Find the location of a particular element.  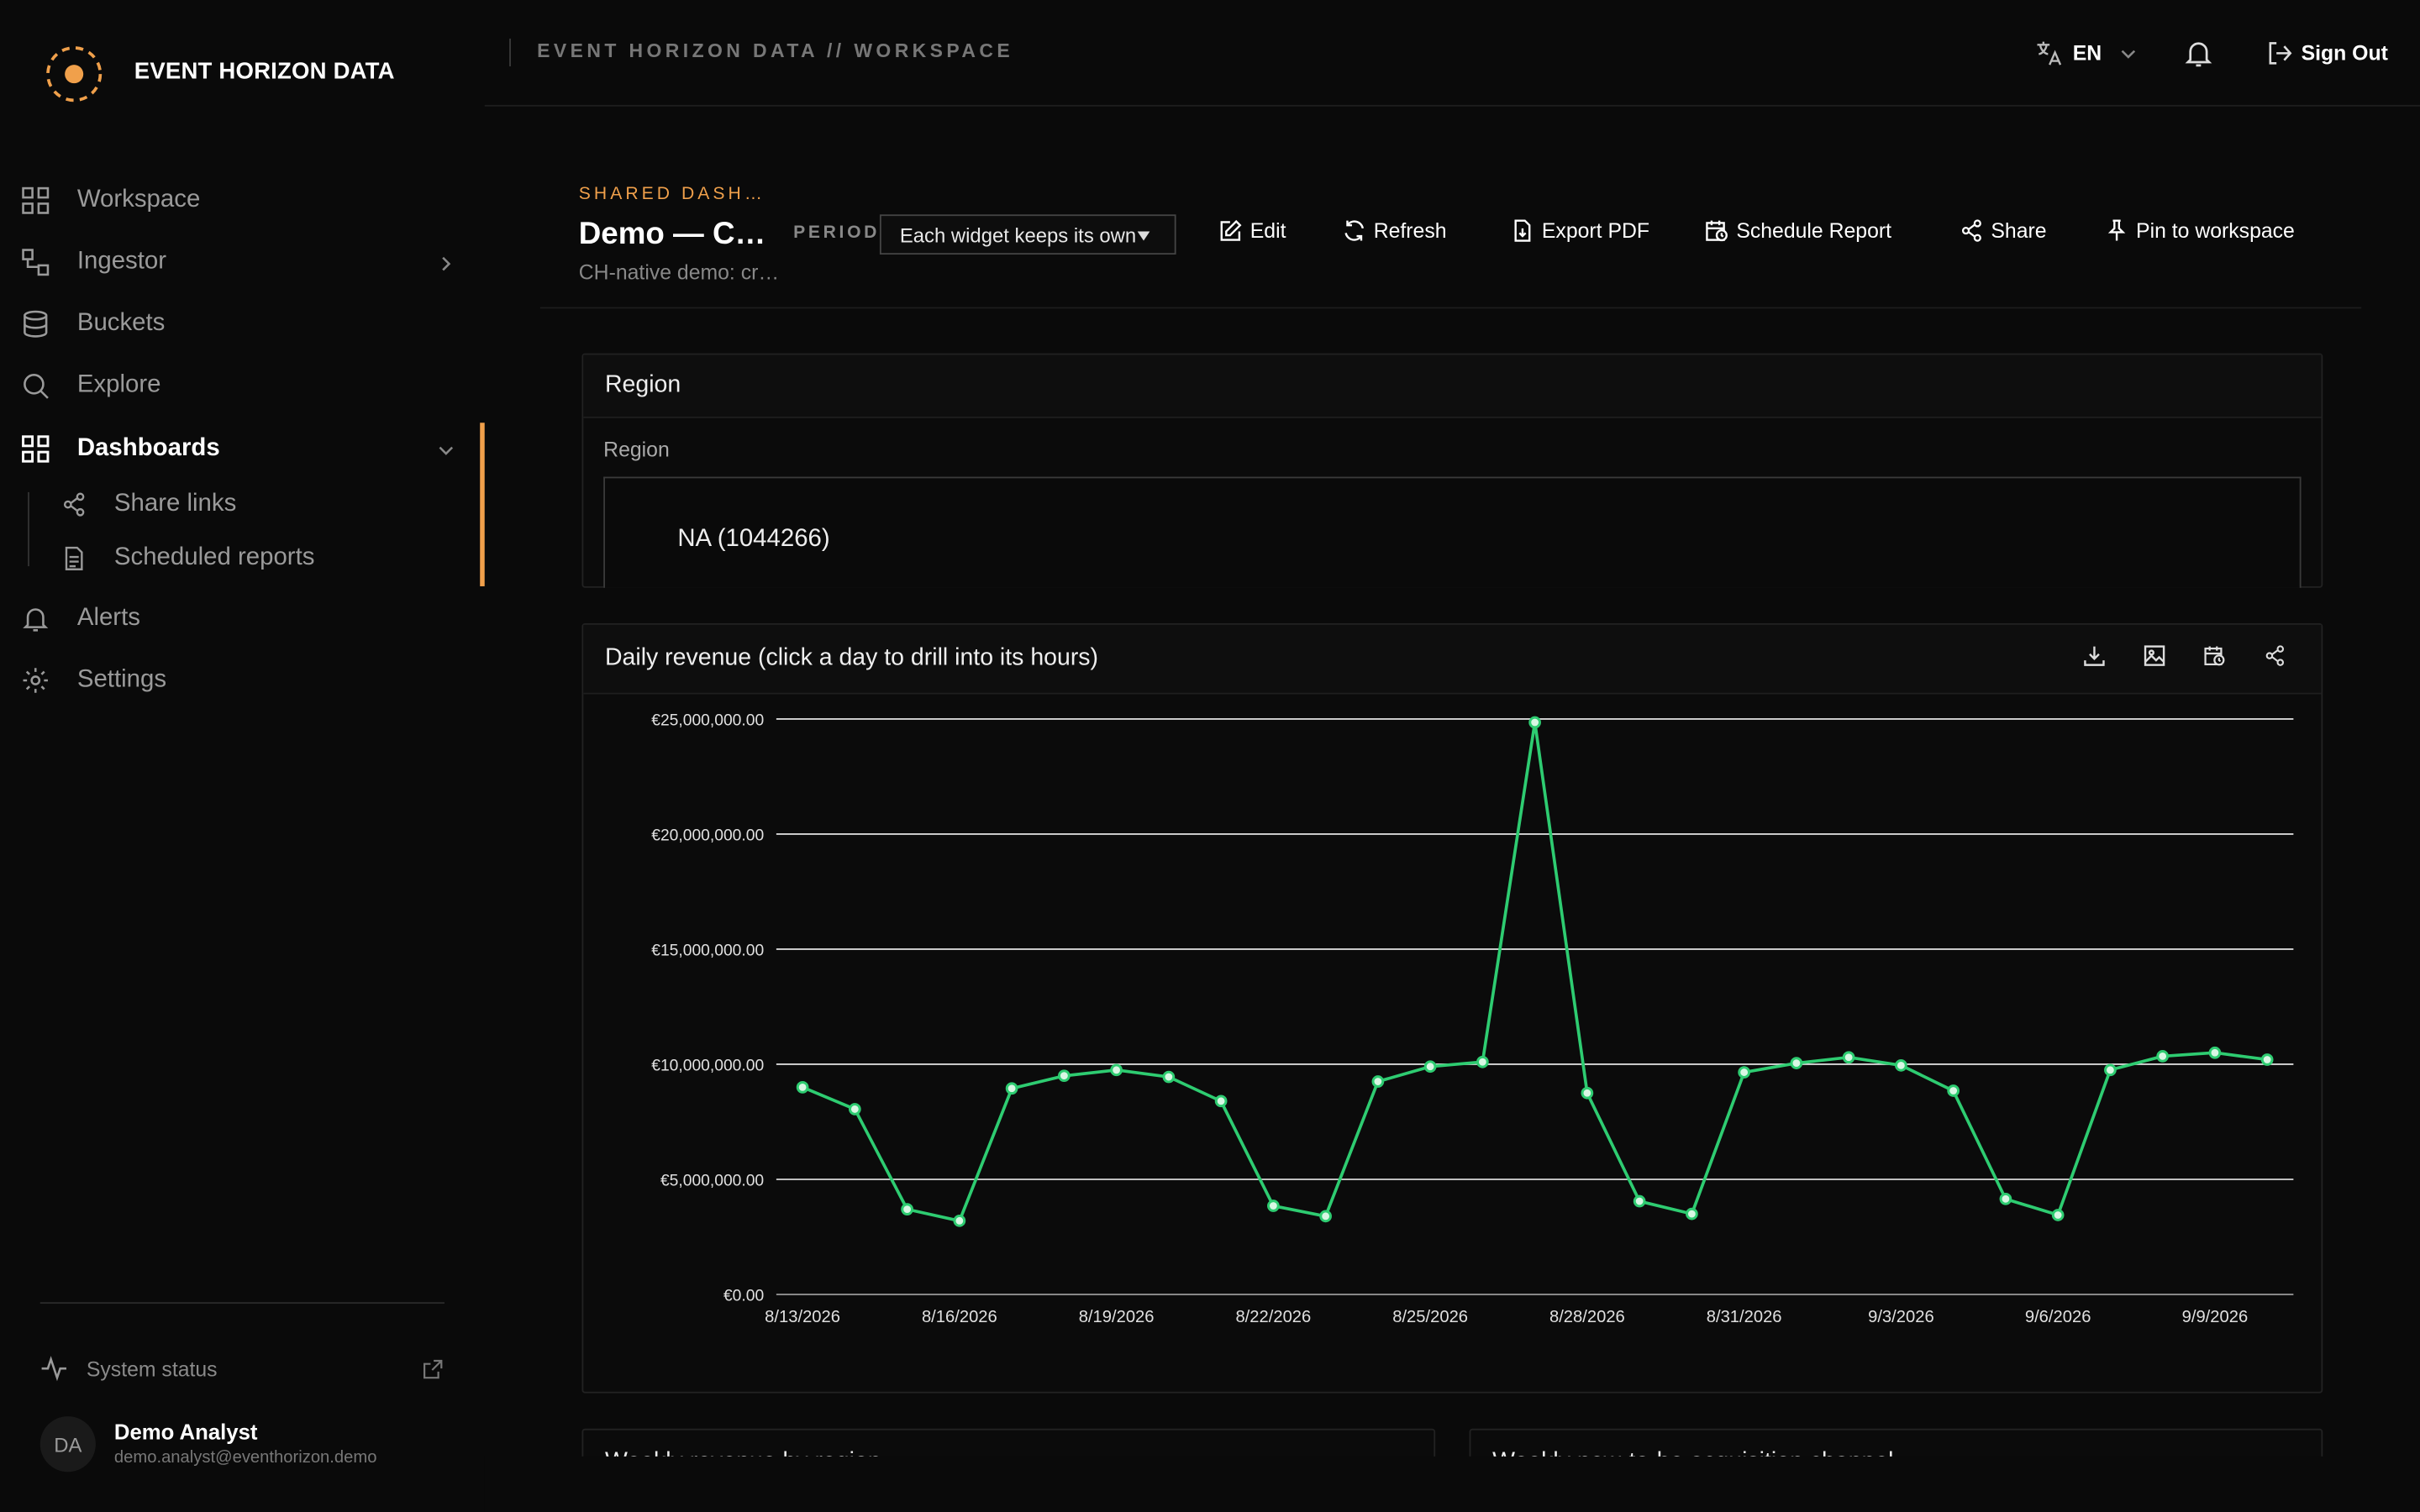

select-caret-icon is located at coordinates (1143, 236).